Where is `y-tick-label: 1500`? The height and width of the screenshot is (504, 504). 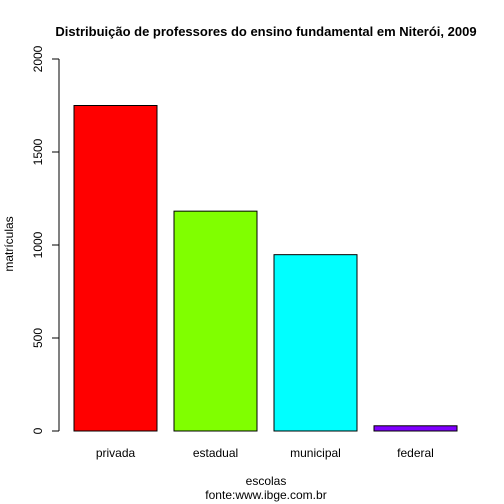
y-tick-label: 1500 is located at coordinates (38, 151).